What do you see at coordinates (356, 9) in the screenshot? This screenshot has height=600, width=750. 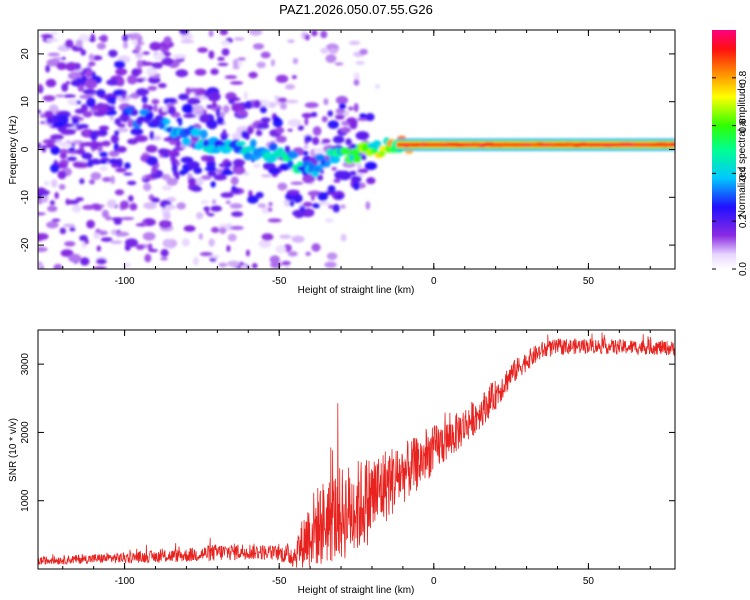 I see `figure-title: PAZ1.2026.050.07.55.G26` at bounding box center [356, 9].